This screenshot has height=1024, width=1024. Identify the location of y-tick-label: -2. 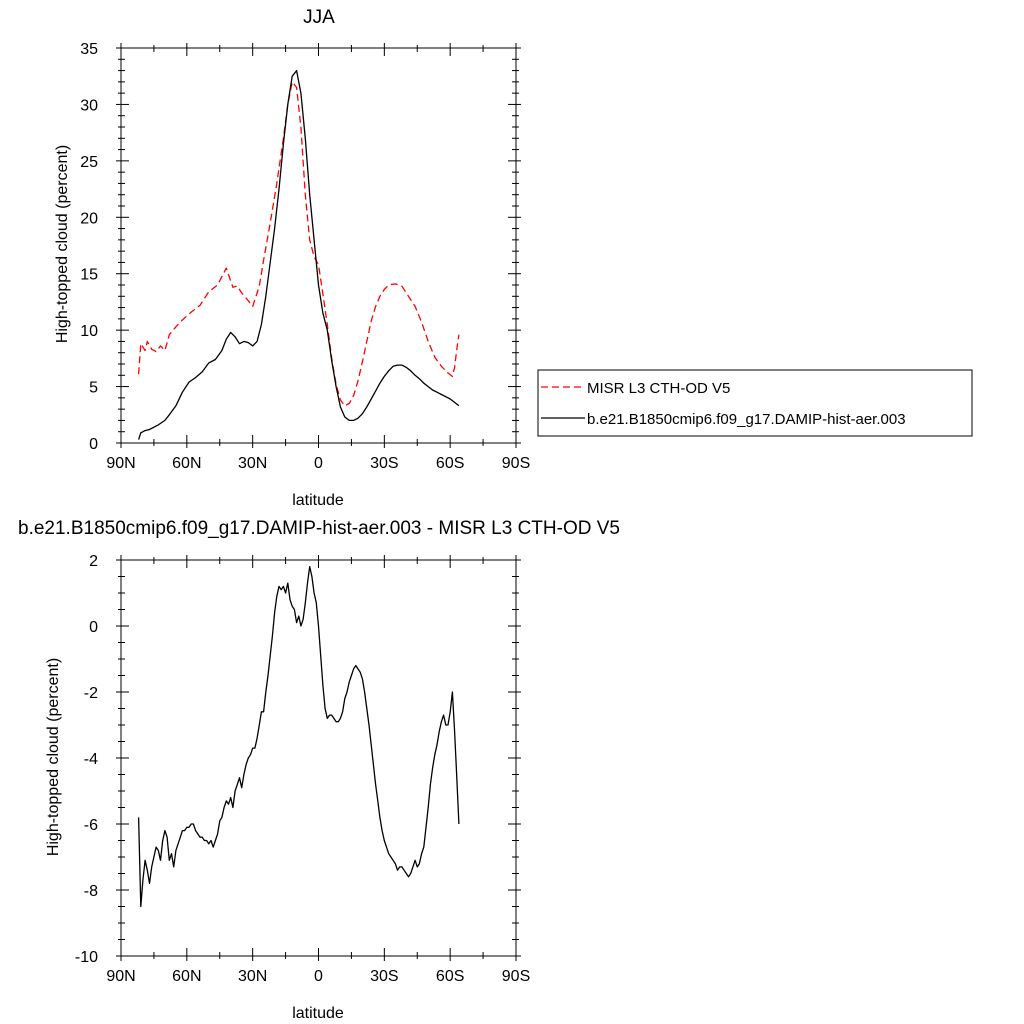
(91, 693).